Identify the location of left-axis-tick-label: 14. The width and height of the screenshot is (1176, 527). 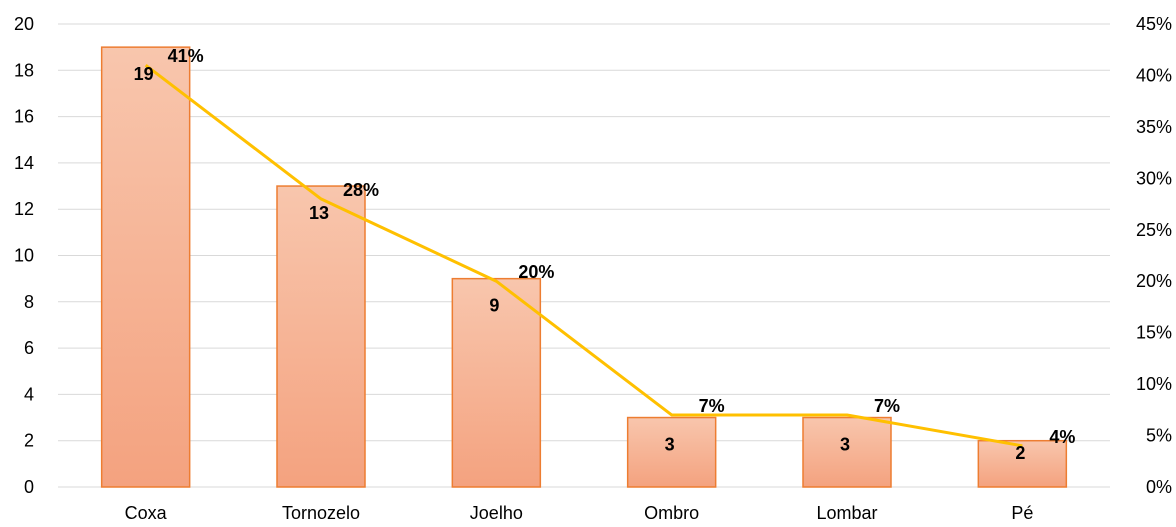
(24, 163).